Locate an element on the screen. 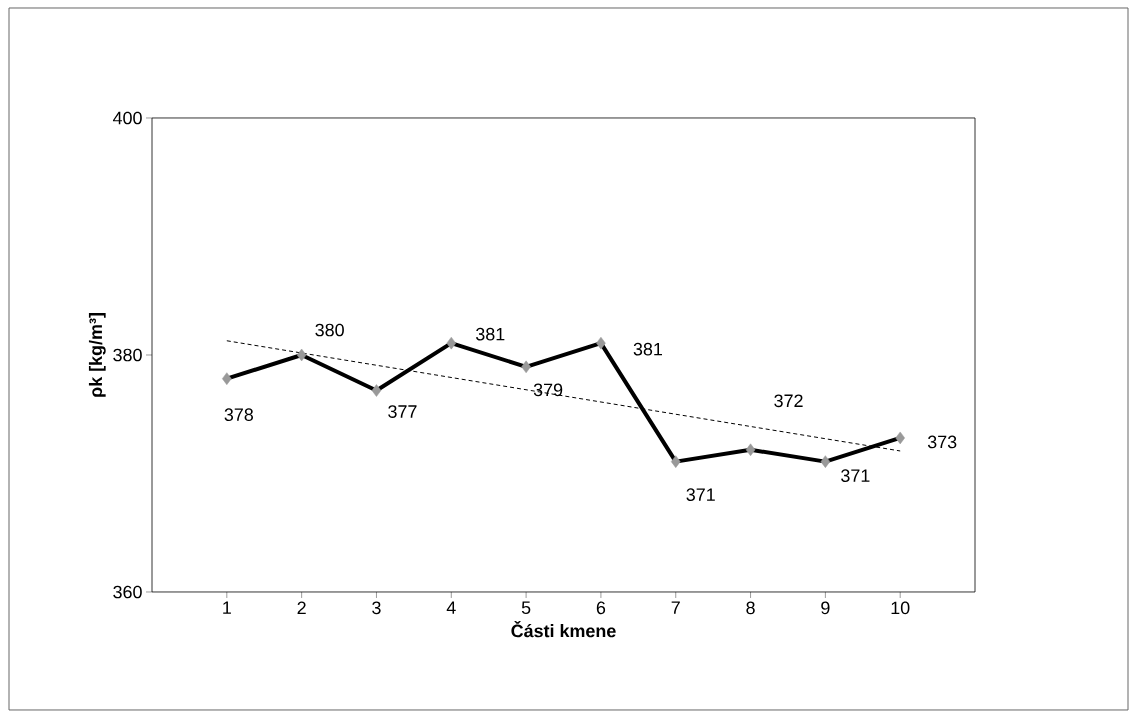  x-tick-label: 3 is located at coordinates (376, 608).